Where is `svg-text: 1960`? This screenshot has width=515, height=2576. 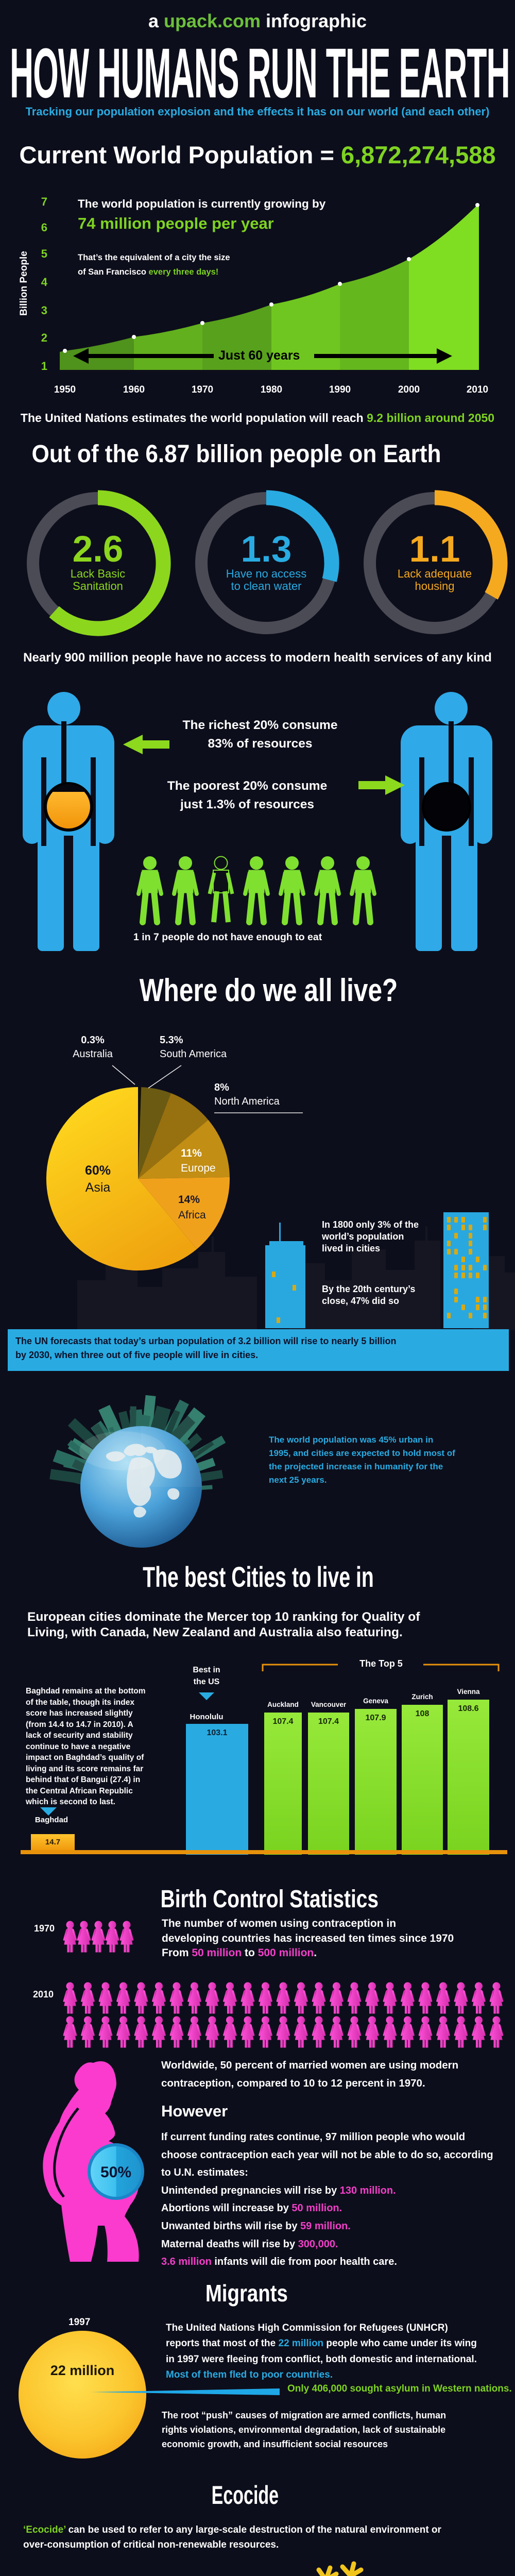
svg-text: 1960 is located at coordinates (134, 389).